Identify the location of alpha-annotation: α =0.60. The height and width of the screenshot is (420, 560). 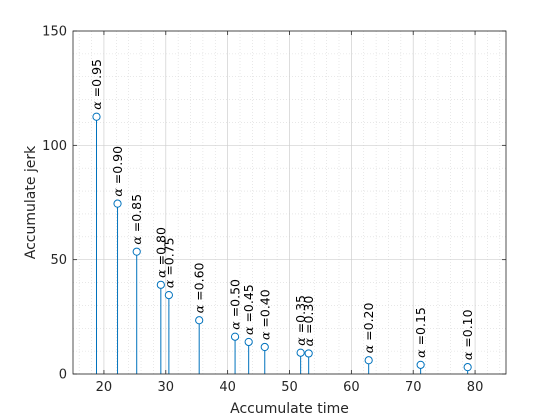
(199, 287).